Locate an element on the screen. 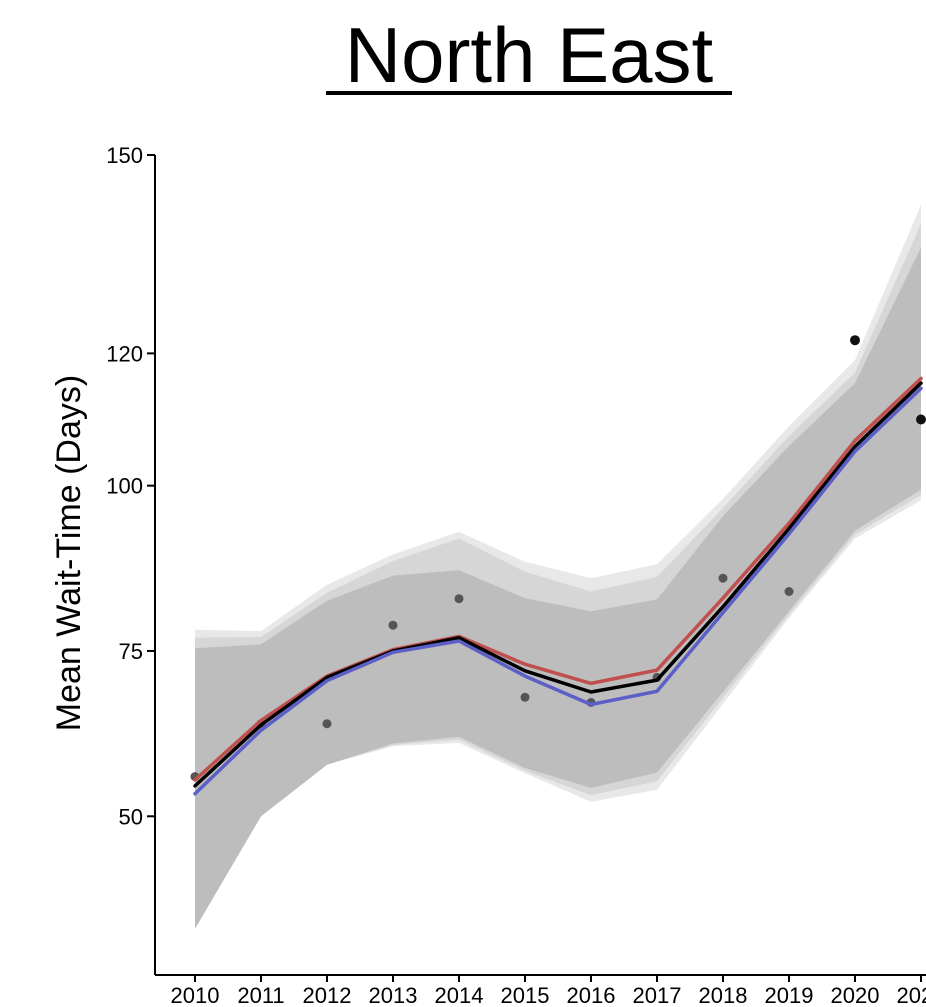 This screenshot has width=926, height=1007. data-point-2019 is located at coordinates (789, 591).